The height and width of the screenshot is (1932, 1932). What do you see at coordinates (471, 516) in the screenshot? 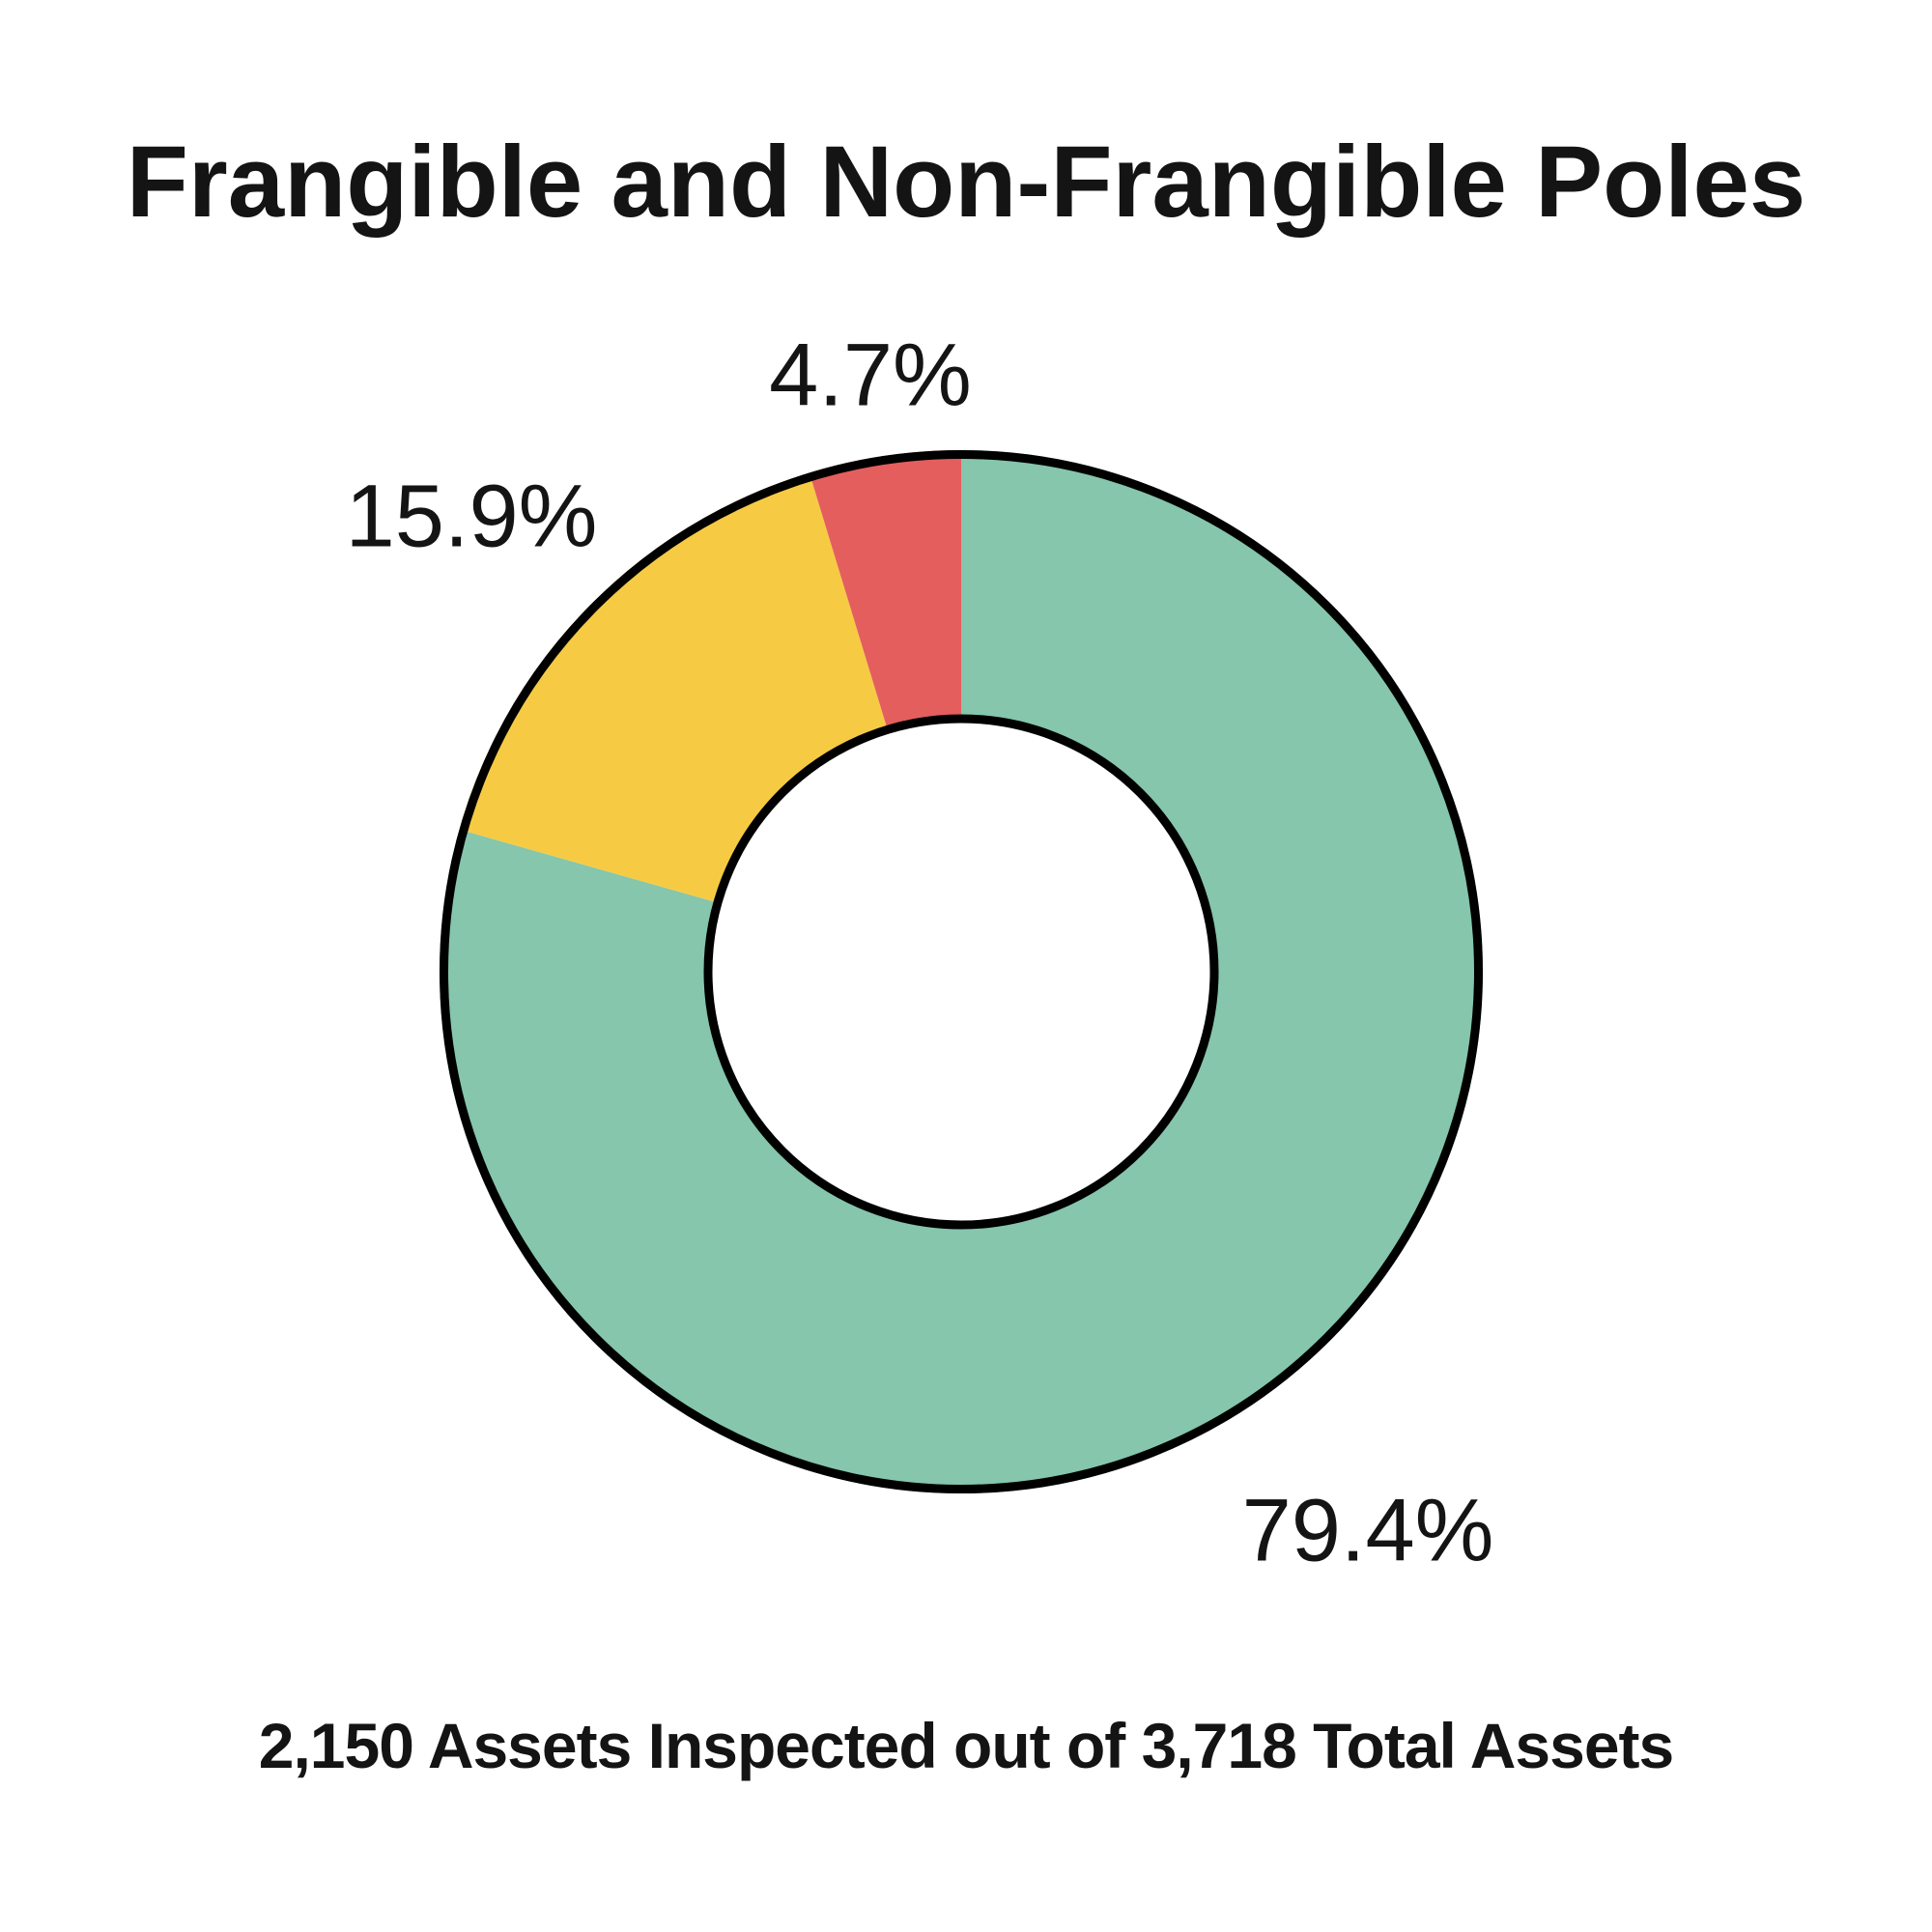
I see `slice-1-percent-label: 15.9%` at bounding box center [471, 516].